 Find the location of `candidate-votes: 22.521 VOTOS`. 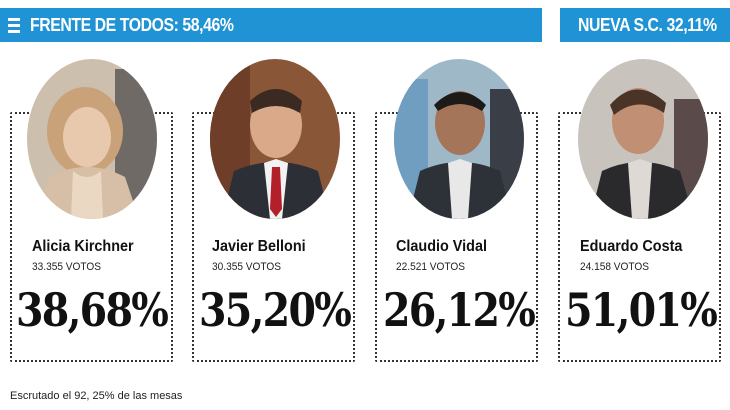

candidate-votes: 22.521 VOTOS is located at coordinates (431, 267).